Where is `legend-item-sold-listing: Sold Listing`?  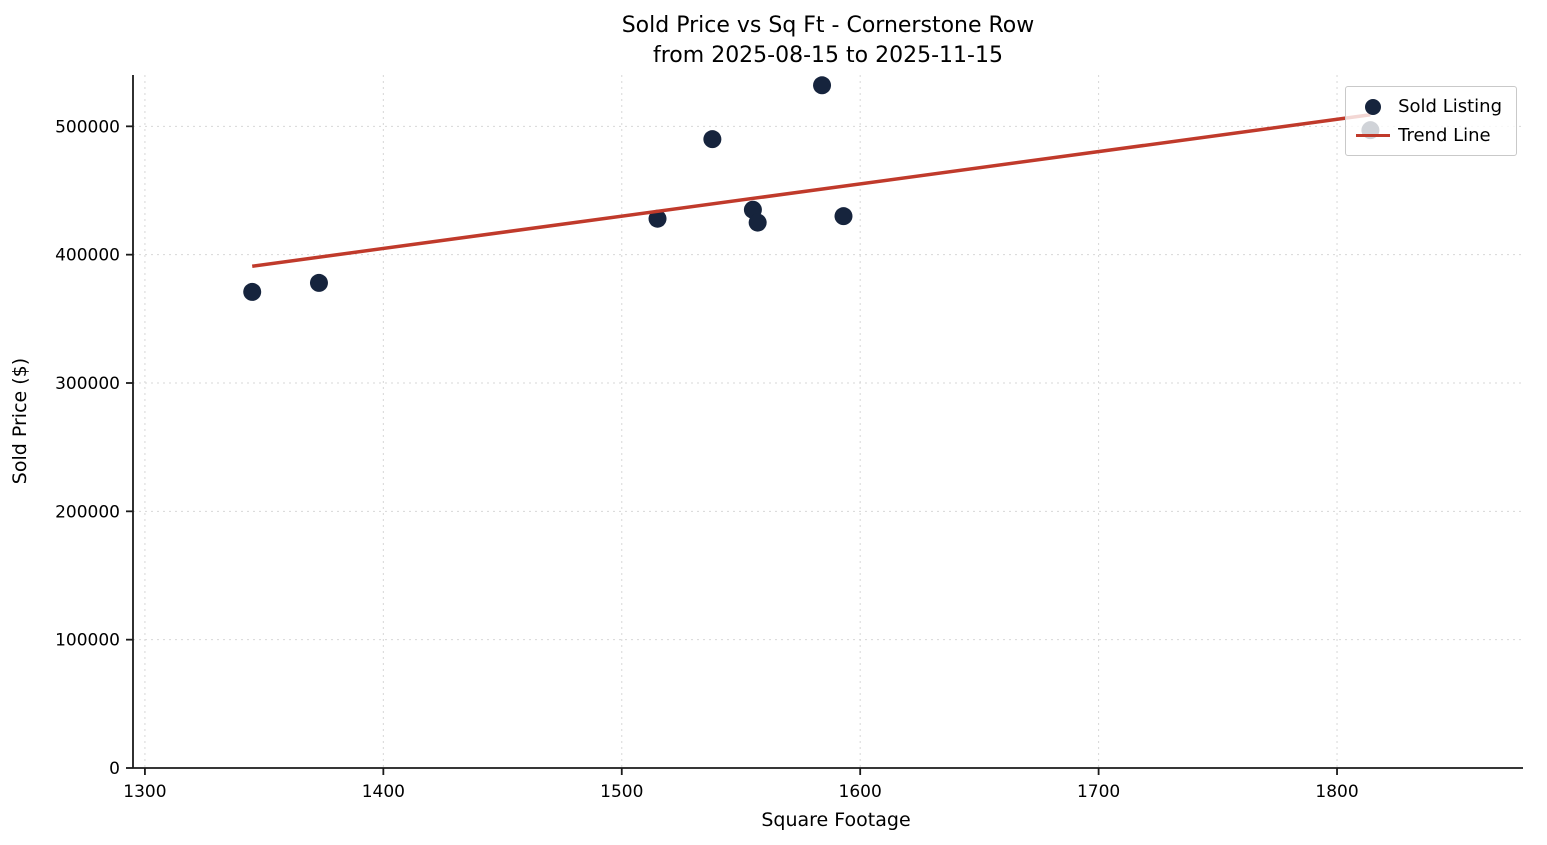
legend-item-sold-listing: Sold Listing is located at coordinates (1429, 106).